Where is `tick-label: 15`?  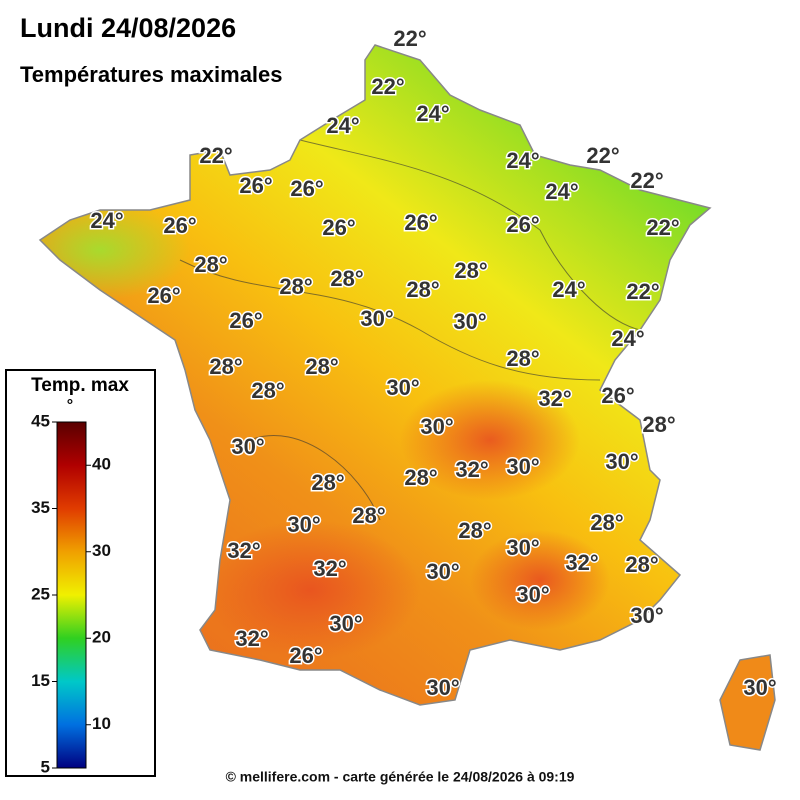
tick-label: 15 is located at coordinates (40, 680).